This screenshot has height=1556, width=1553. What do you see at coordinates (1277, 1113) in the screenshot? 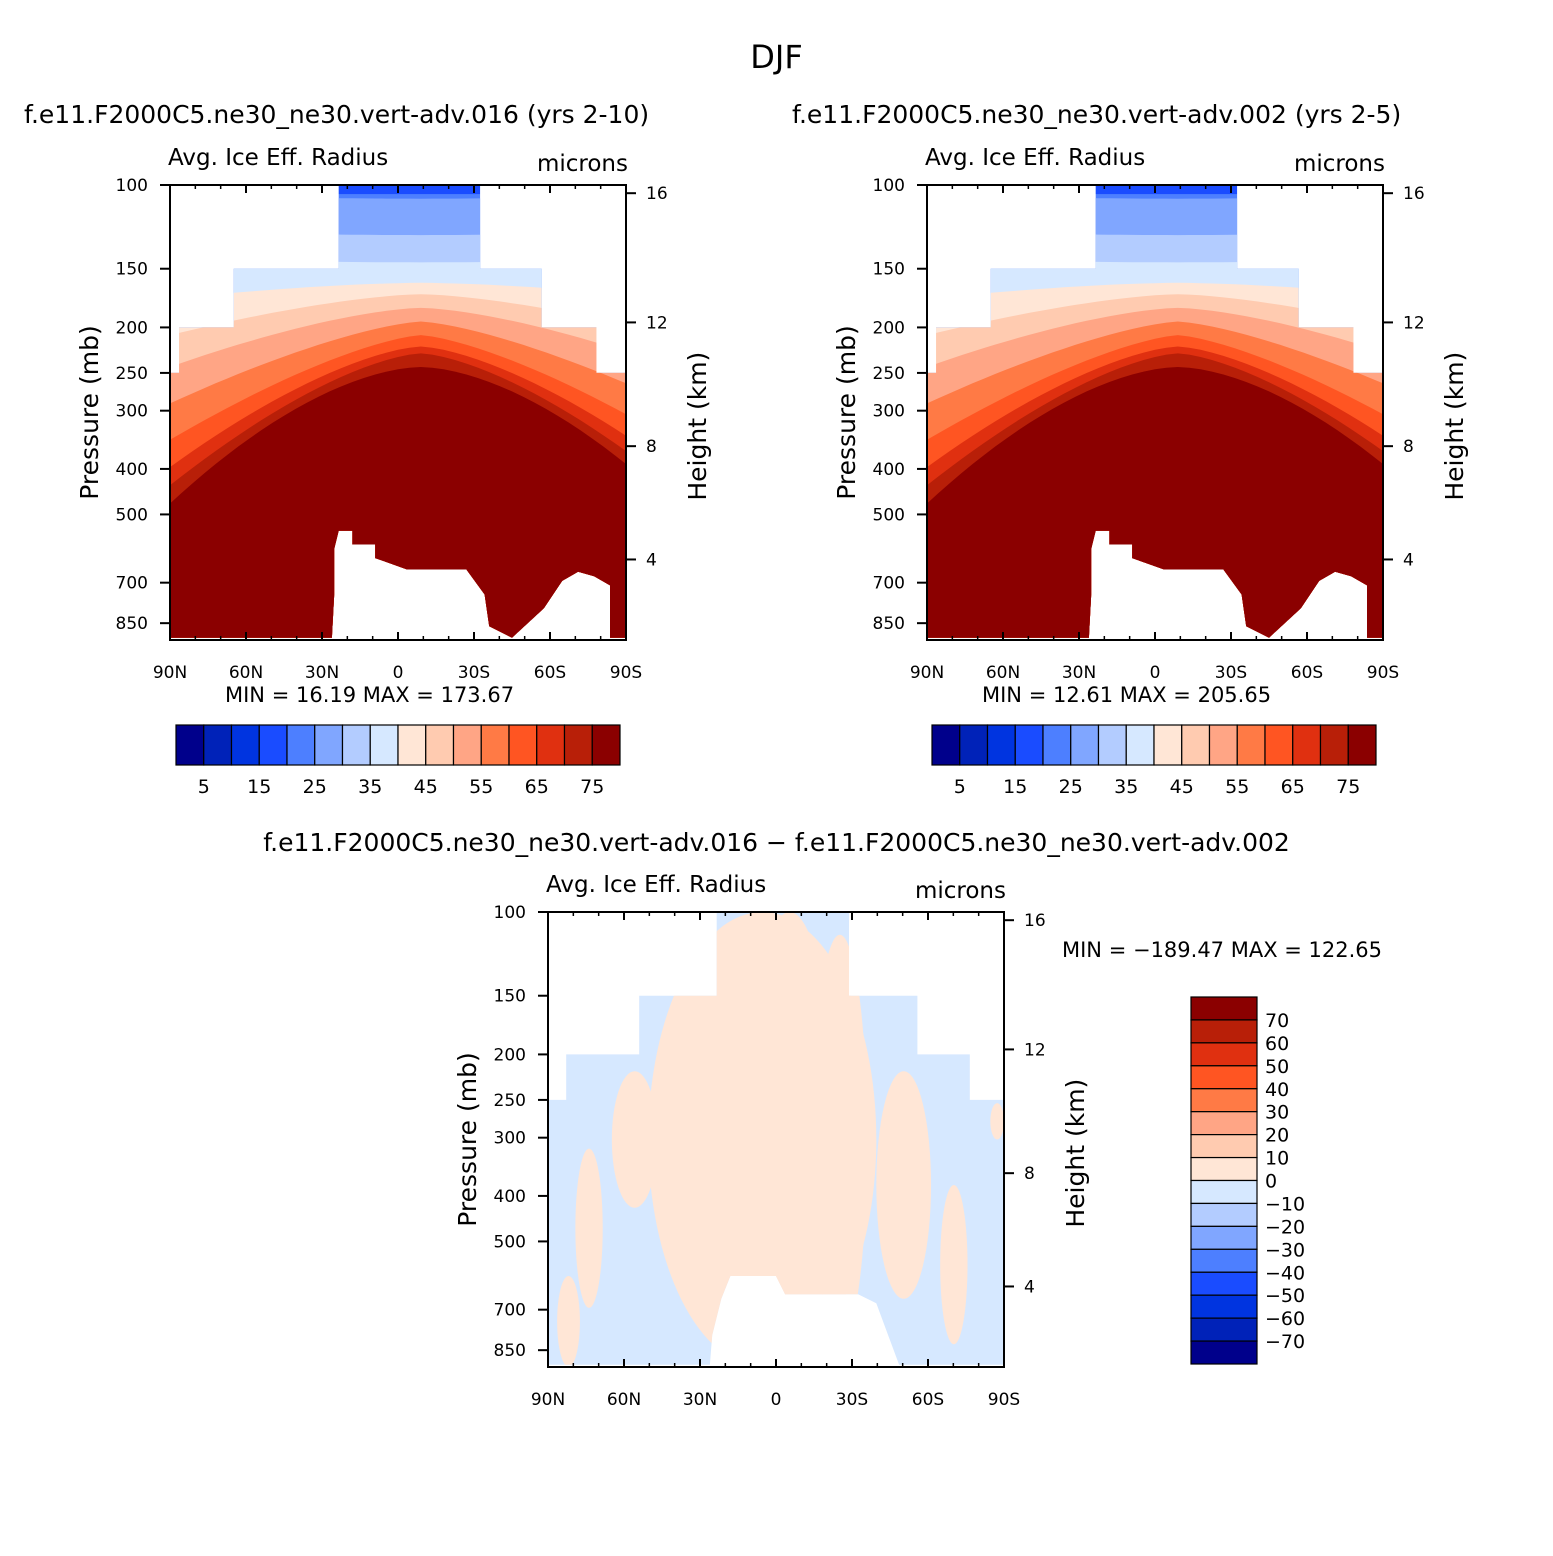
I see `colorbar-label: 30` at bounding box center [1277, 1113].